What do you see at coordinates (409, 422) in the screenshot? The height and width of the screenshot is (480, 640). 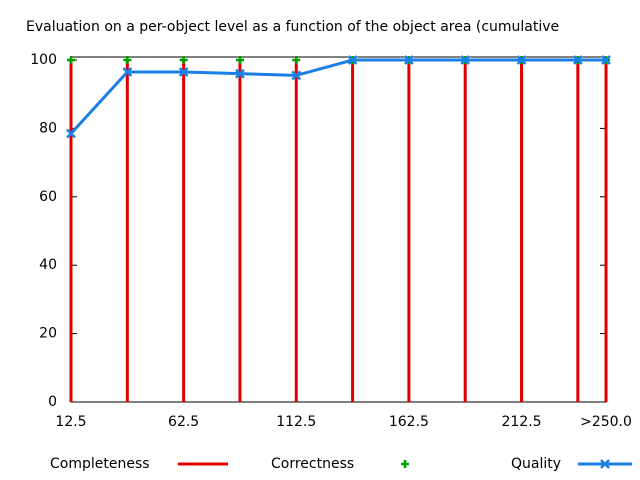 I see `x-tick-label: 162.5` at bounding box center [409, 422].